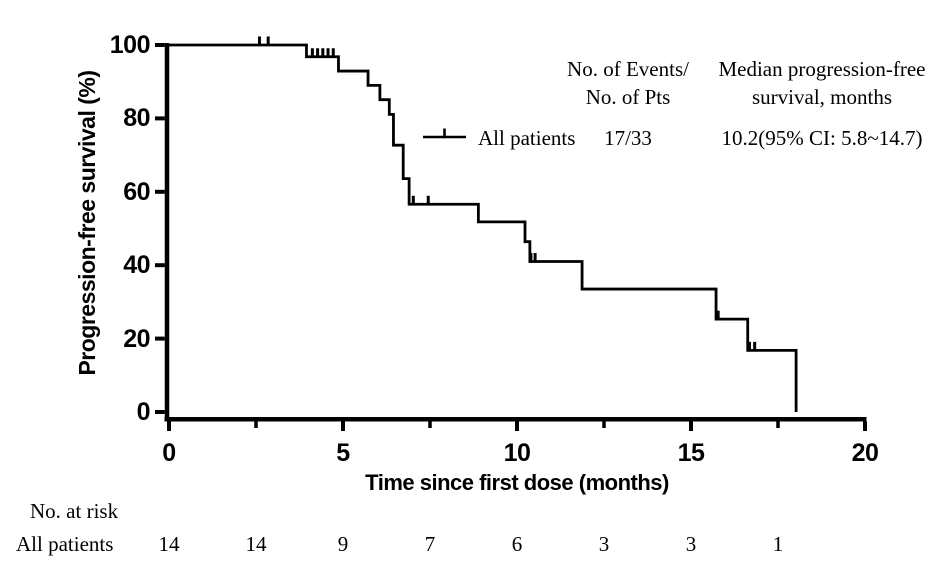 This screenshot has height=586, width=931. Describe the element at coordinates (628, 138) in the screenshot. I see `legend-events-value: 17/33` at that location.